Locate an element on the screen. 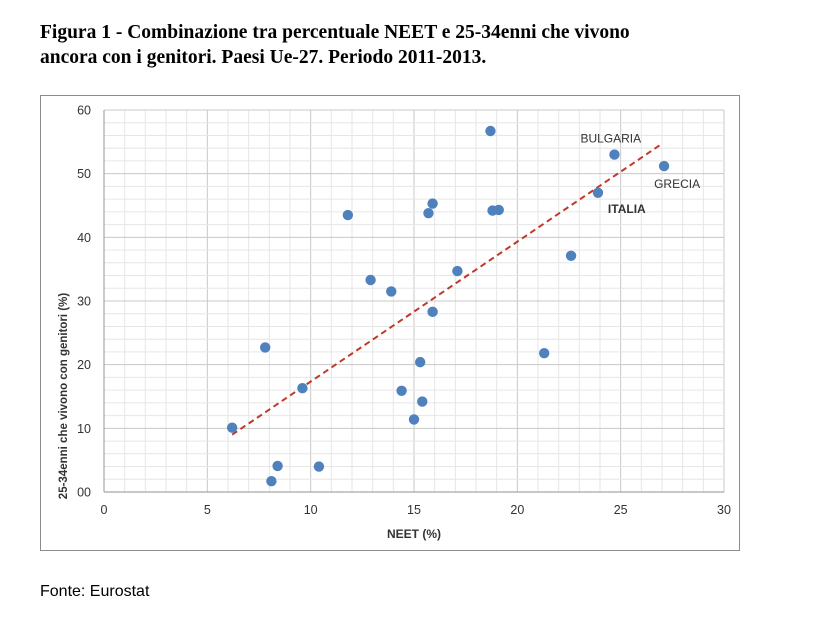 Image resolution: width=836 pixels, height=621 pixels. y-tick-label: 40 is located at coordinates (84, 238).